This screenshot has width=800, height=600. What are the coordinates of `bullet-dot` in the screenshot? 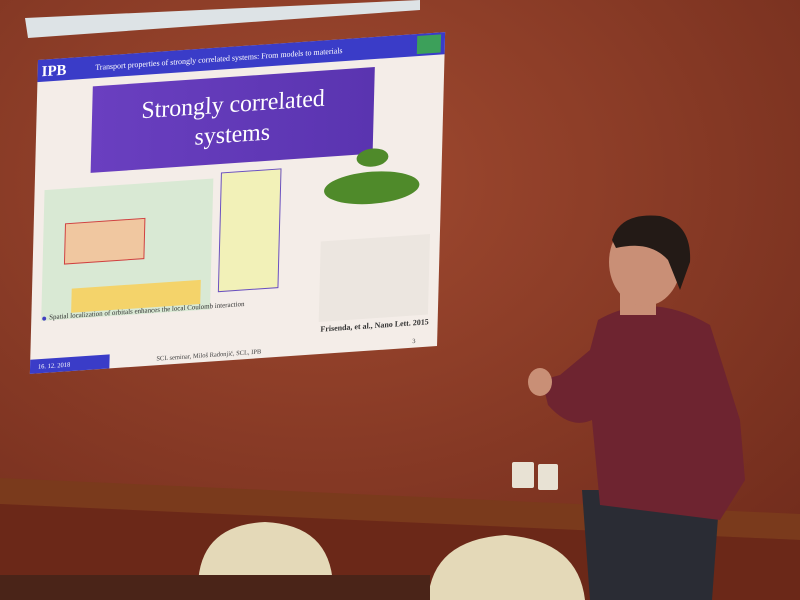 It's located at (44, 318).